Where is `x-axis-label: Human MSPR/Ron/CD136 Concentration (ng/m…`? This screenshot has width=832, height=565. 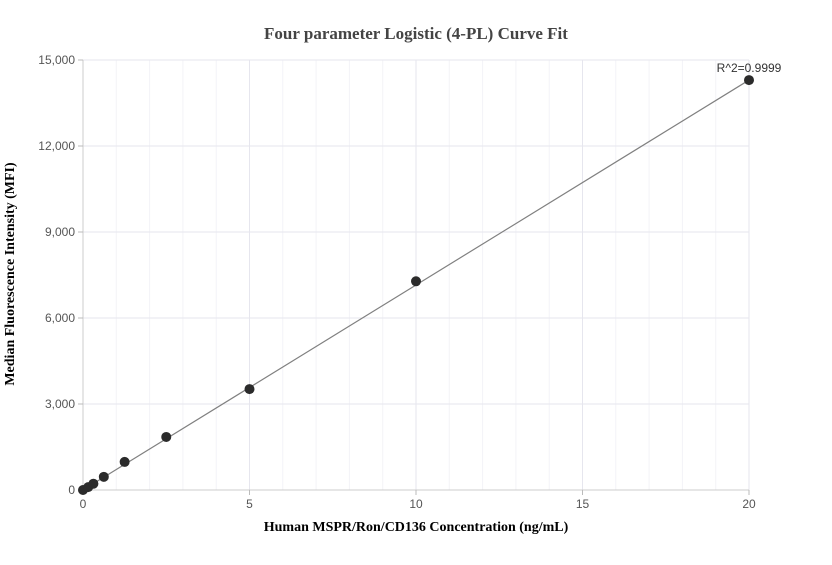
x-axis-label: Human MSPR/Ron/CD136 Concentration (ng/m… is located at coordinates (416, 527).